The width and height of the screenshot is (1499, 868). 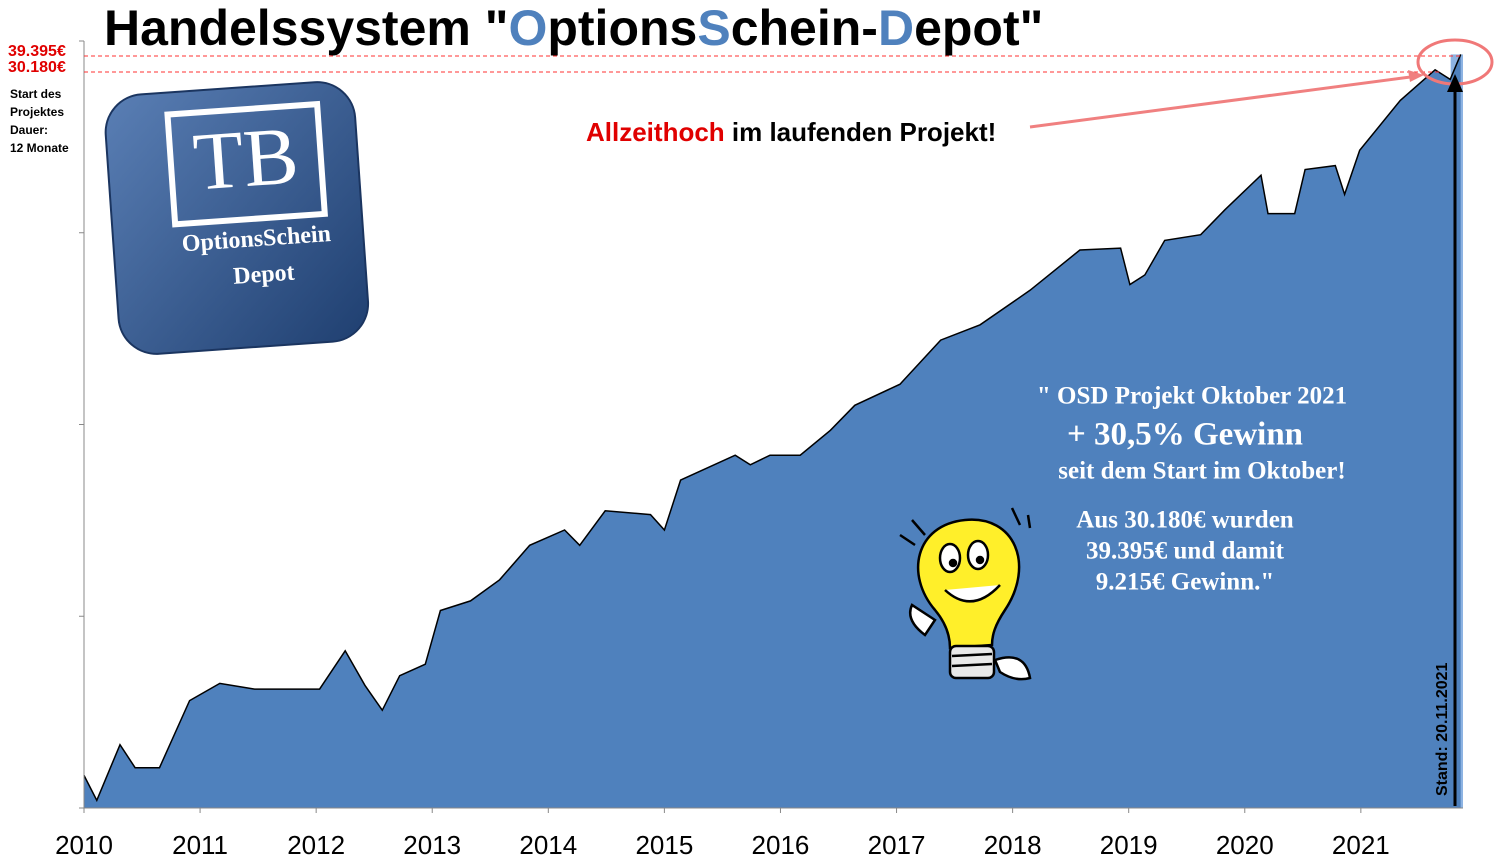 What do you see at coordinates (972, 662) in the screenshot?
I see `bulb-base` at bounding box center [972, 662].